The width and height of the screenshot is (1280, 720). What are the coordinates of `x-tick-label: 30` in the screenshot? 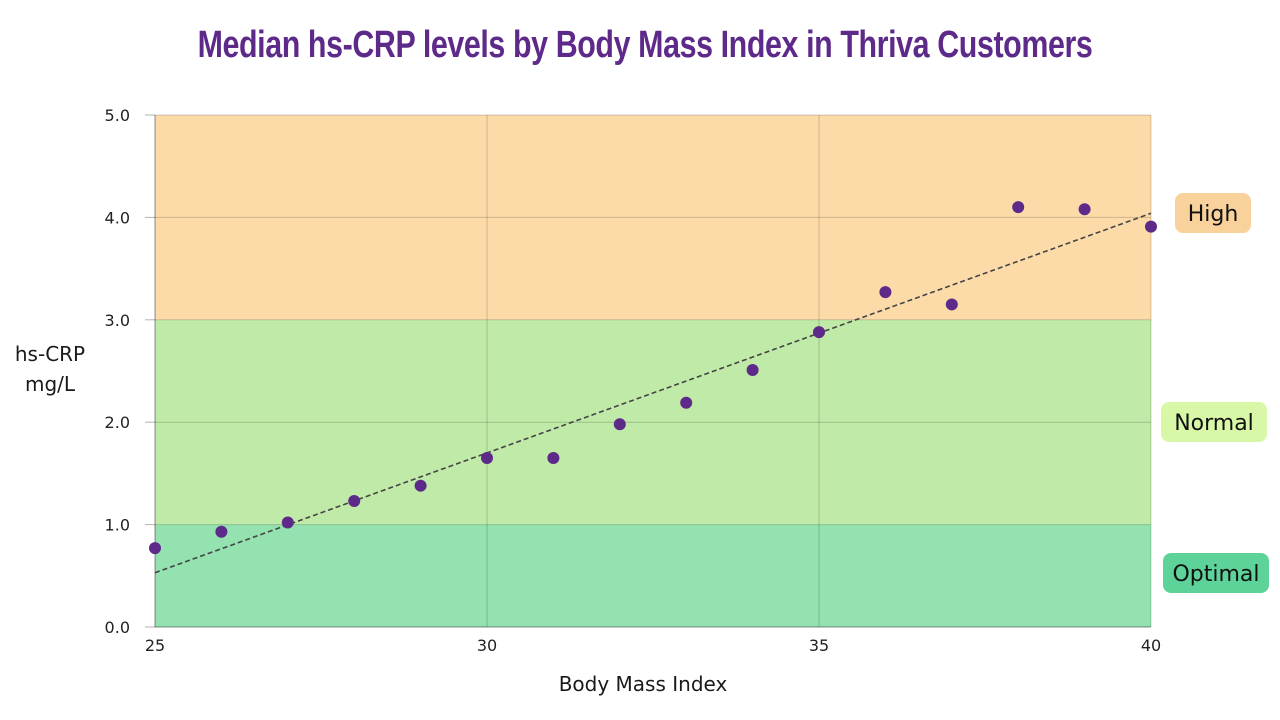 It's located at (487, 645).